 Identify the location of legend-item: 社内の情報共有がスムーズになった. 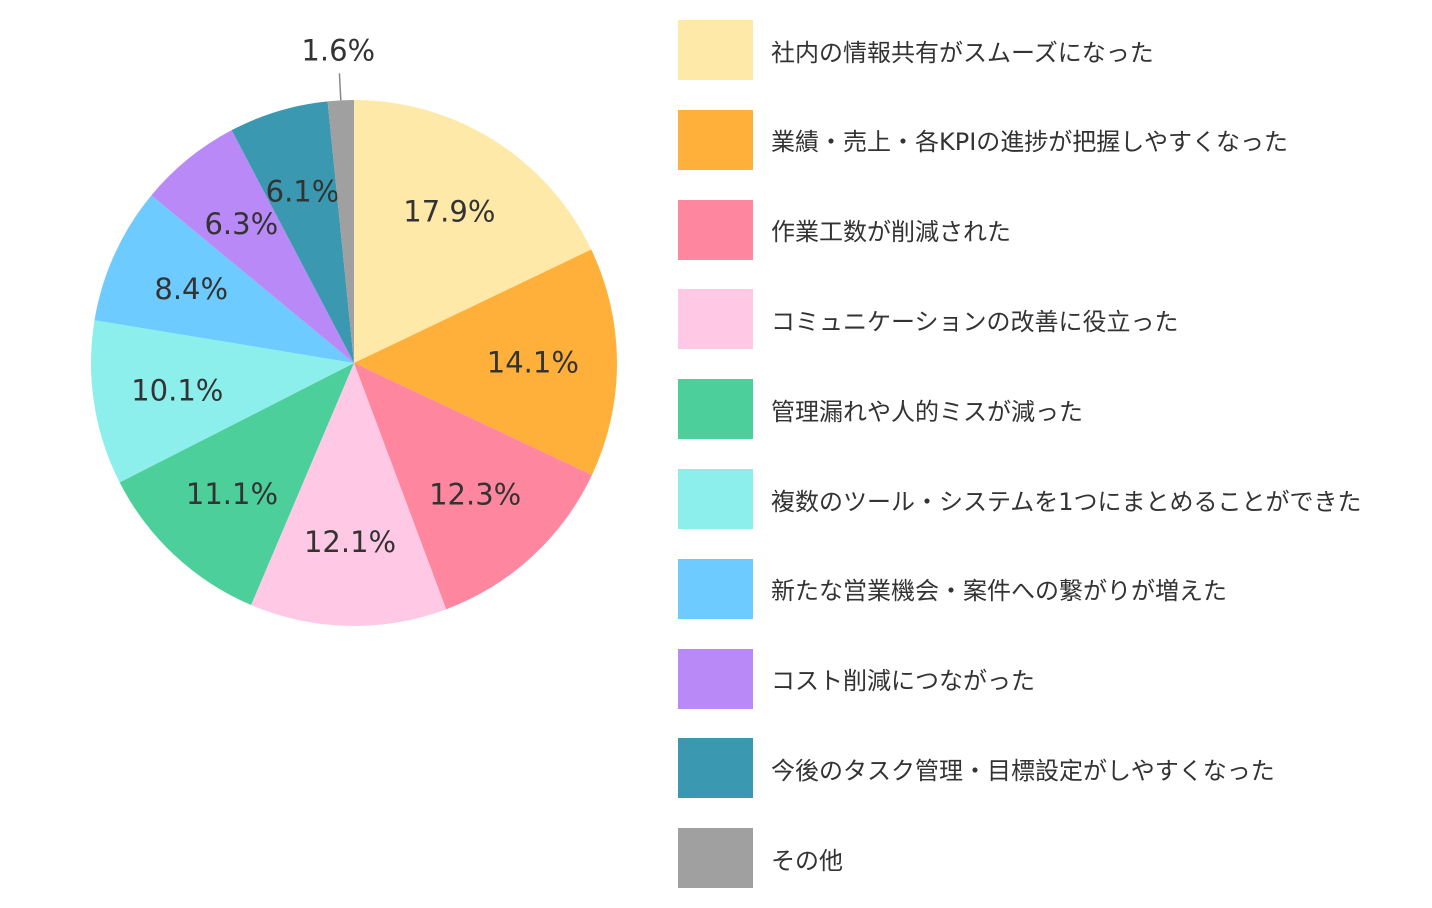
(916, 50).